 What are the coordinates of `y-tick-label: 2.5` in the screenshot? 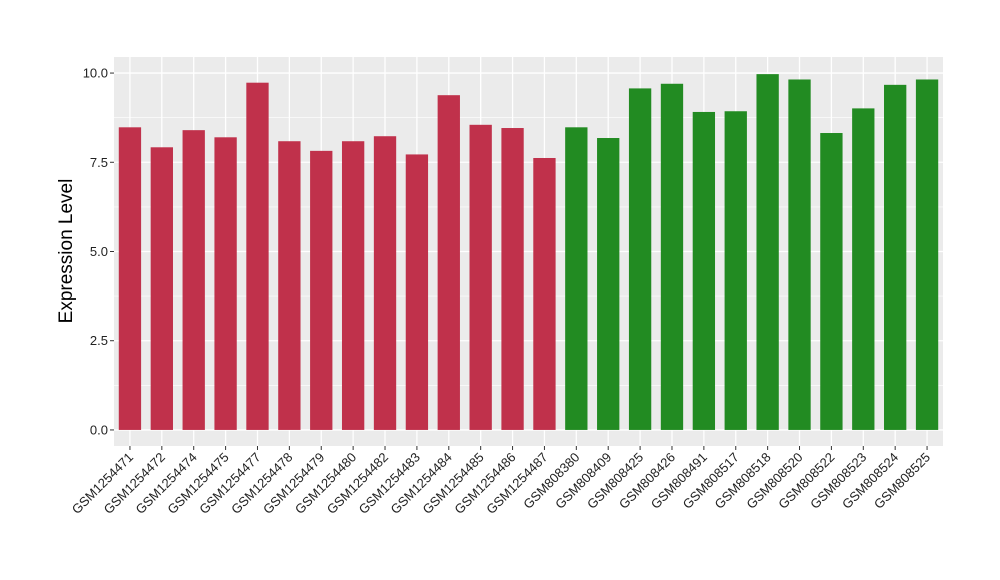 It's located at (99, 340).